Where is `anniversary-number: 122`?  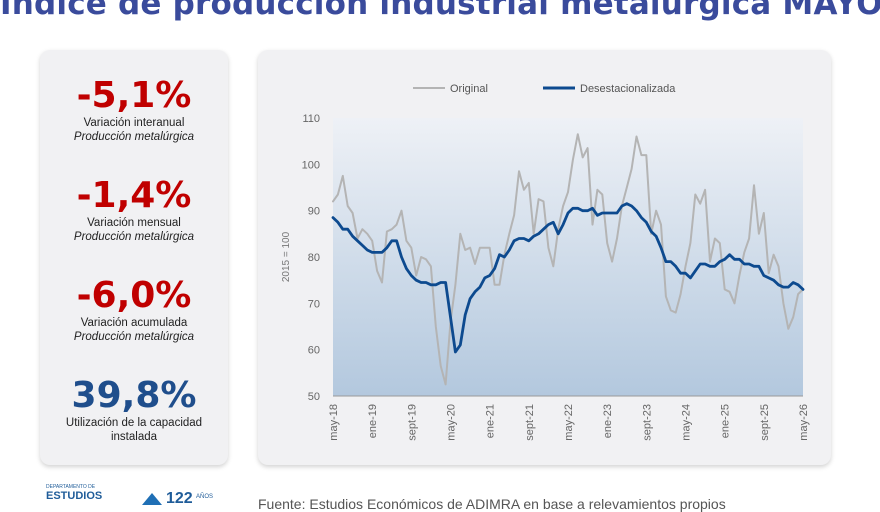
anniversary-number: 122 is located at coordinates (179, 498).